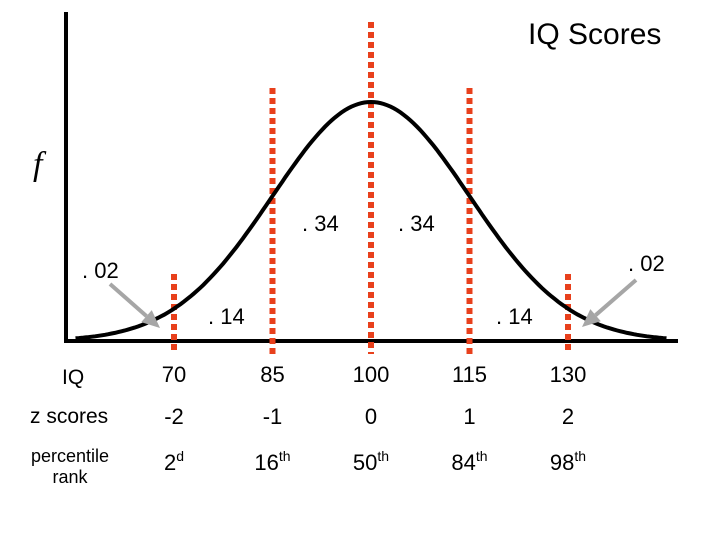 The height and width of the screenshot is (540, 720). What do you see at coordinates (272, 374) in the screenshot?
I see `iq-value: 85` at bounding box center [272, 374].